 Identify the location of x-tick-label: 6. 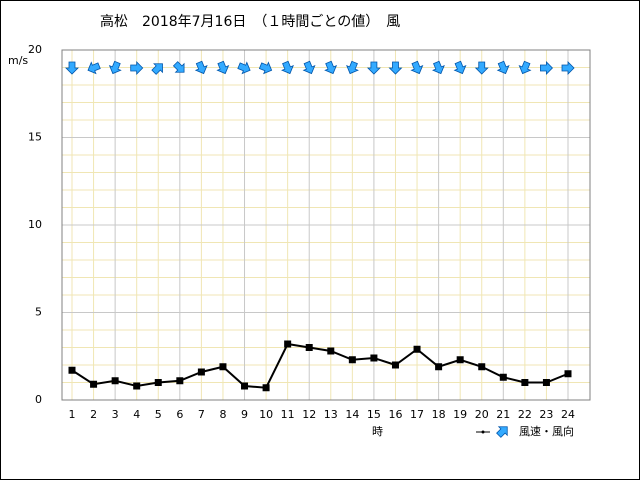
(179, 414).